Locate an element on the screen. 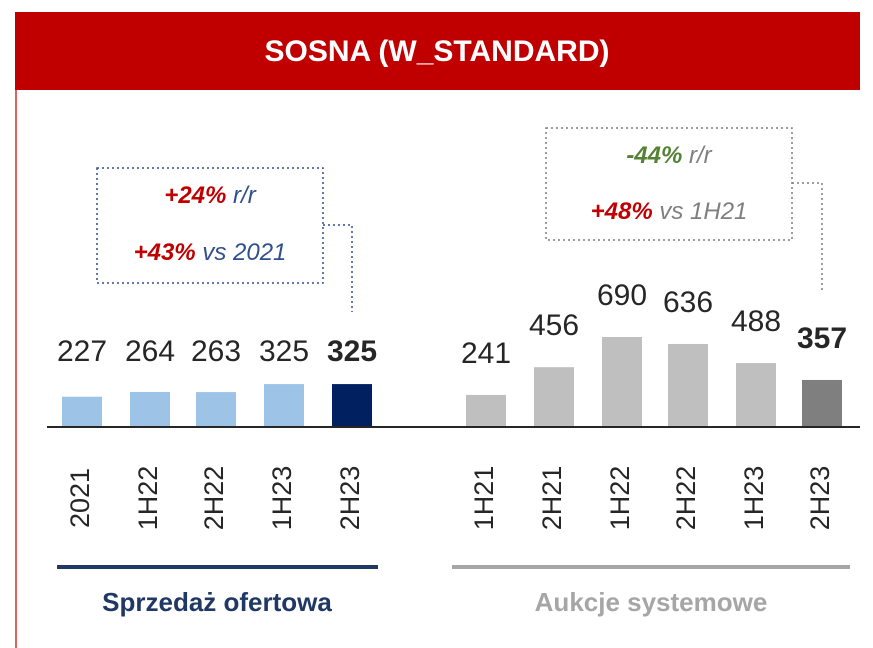 The height and width of the screenshot is (648, 873). annotation: +43% vs 2021 is located at coordinates (210, 252).